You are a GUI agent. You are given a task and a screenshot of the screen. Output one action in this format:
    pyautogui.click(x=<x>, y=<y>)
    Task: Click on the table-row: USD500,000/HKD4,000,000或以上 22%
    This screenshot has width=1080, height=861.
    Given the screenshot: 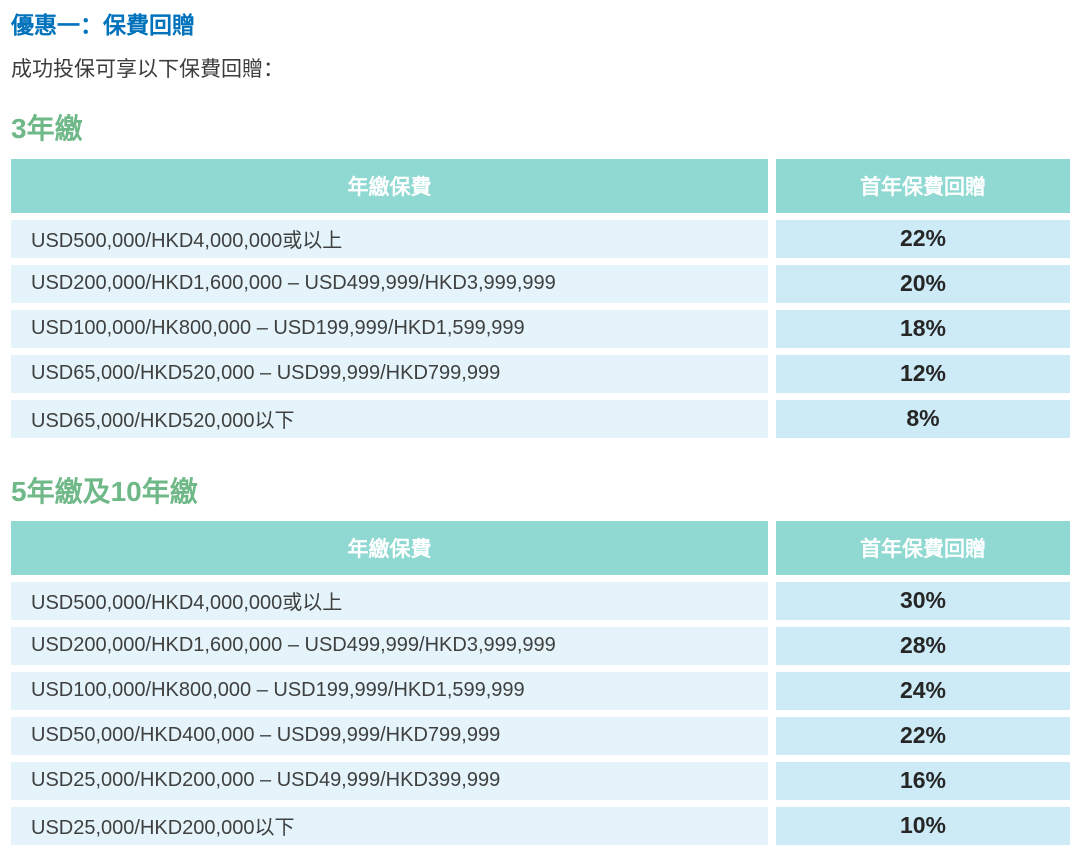 What is the action you would take?
    pyautogui.click(x=540, y=238)
    